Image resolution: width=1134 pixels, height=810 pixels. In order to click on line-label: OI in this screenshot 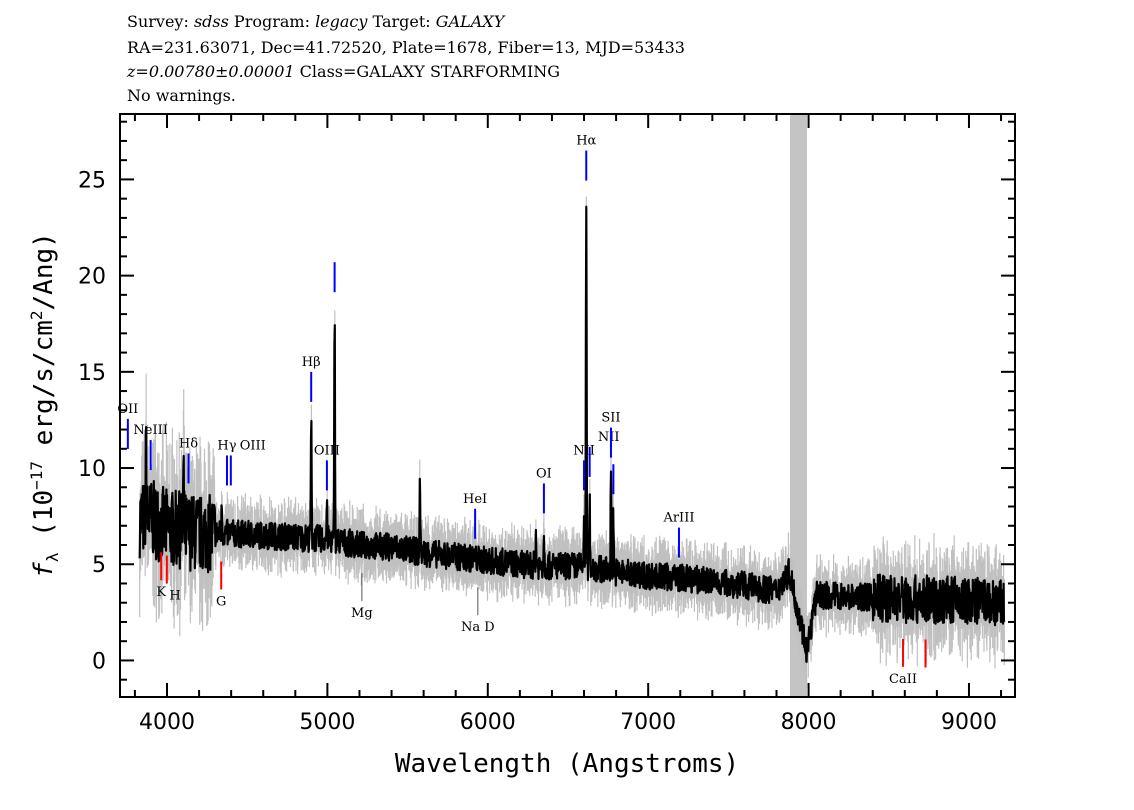, I will do `click(544, 473)`.